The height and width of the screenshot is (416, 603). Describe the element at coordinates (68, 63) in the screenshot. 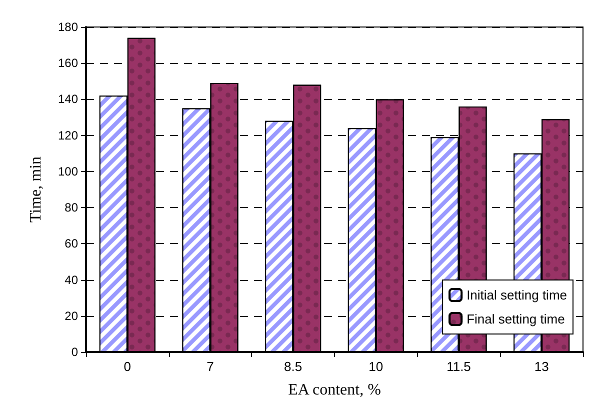

I see `y-tick-label: 160` at that location.